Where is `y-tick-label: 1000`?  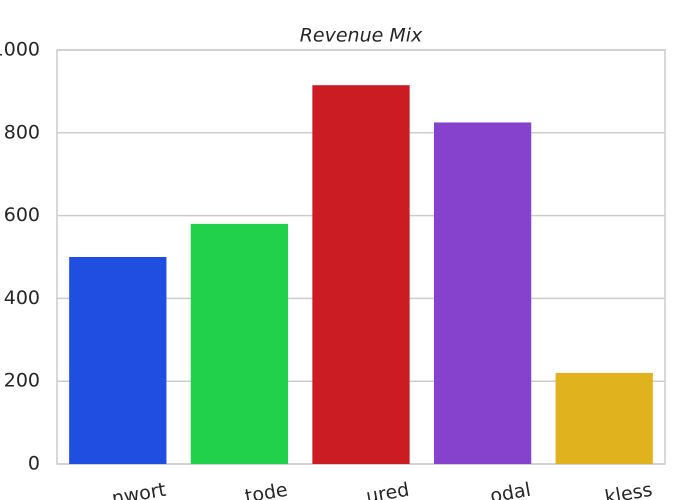
y-tick-label: 1000 is located at coordinates (20, 50).